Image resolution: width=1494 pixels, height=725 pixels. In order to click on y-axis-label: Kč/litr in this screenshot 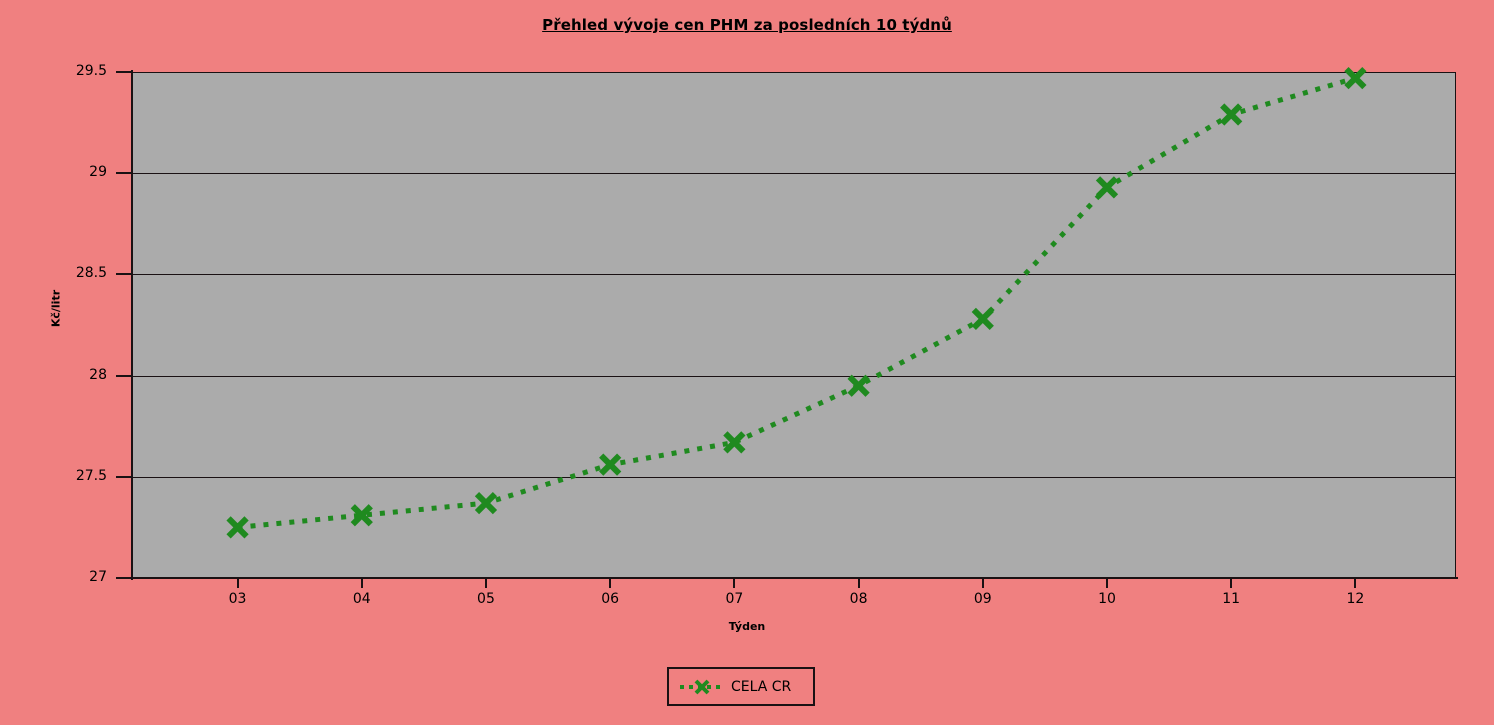, I will do `click(56, 308)`.